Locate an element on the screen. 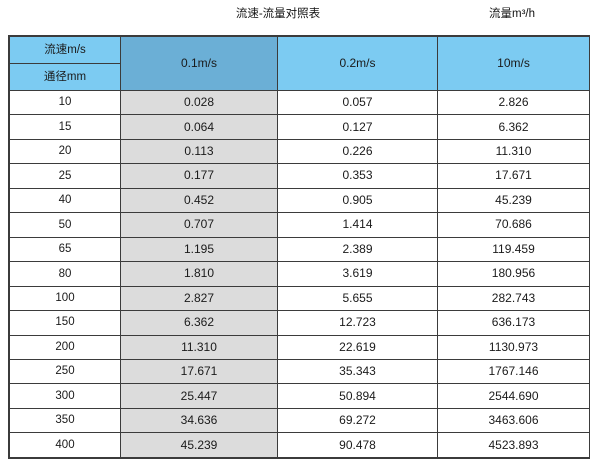 This screenshot has height=466, width=600. cell-flow-0-2ms: 69.272 is located at coordinates (357, 420).